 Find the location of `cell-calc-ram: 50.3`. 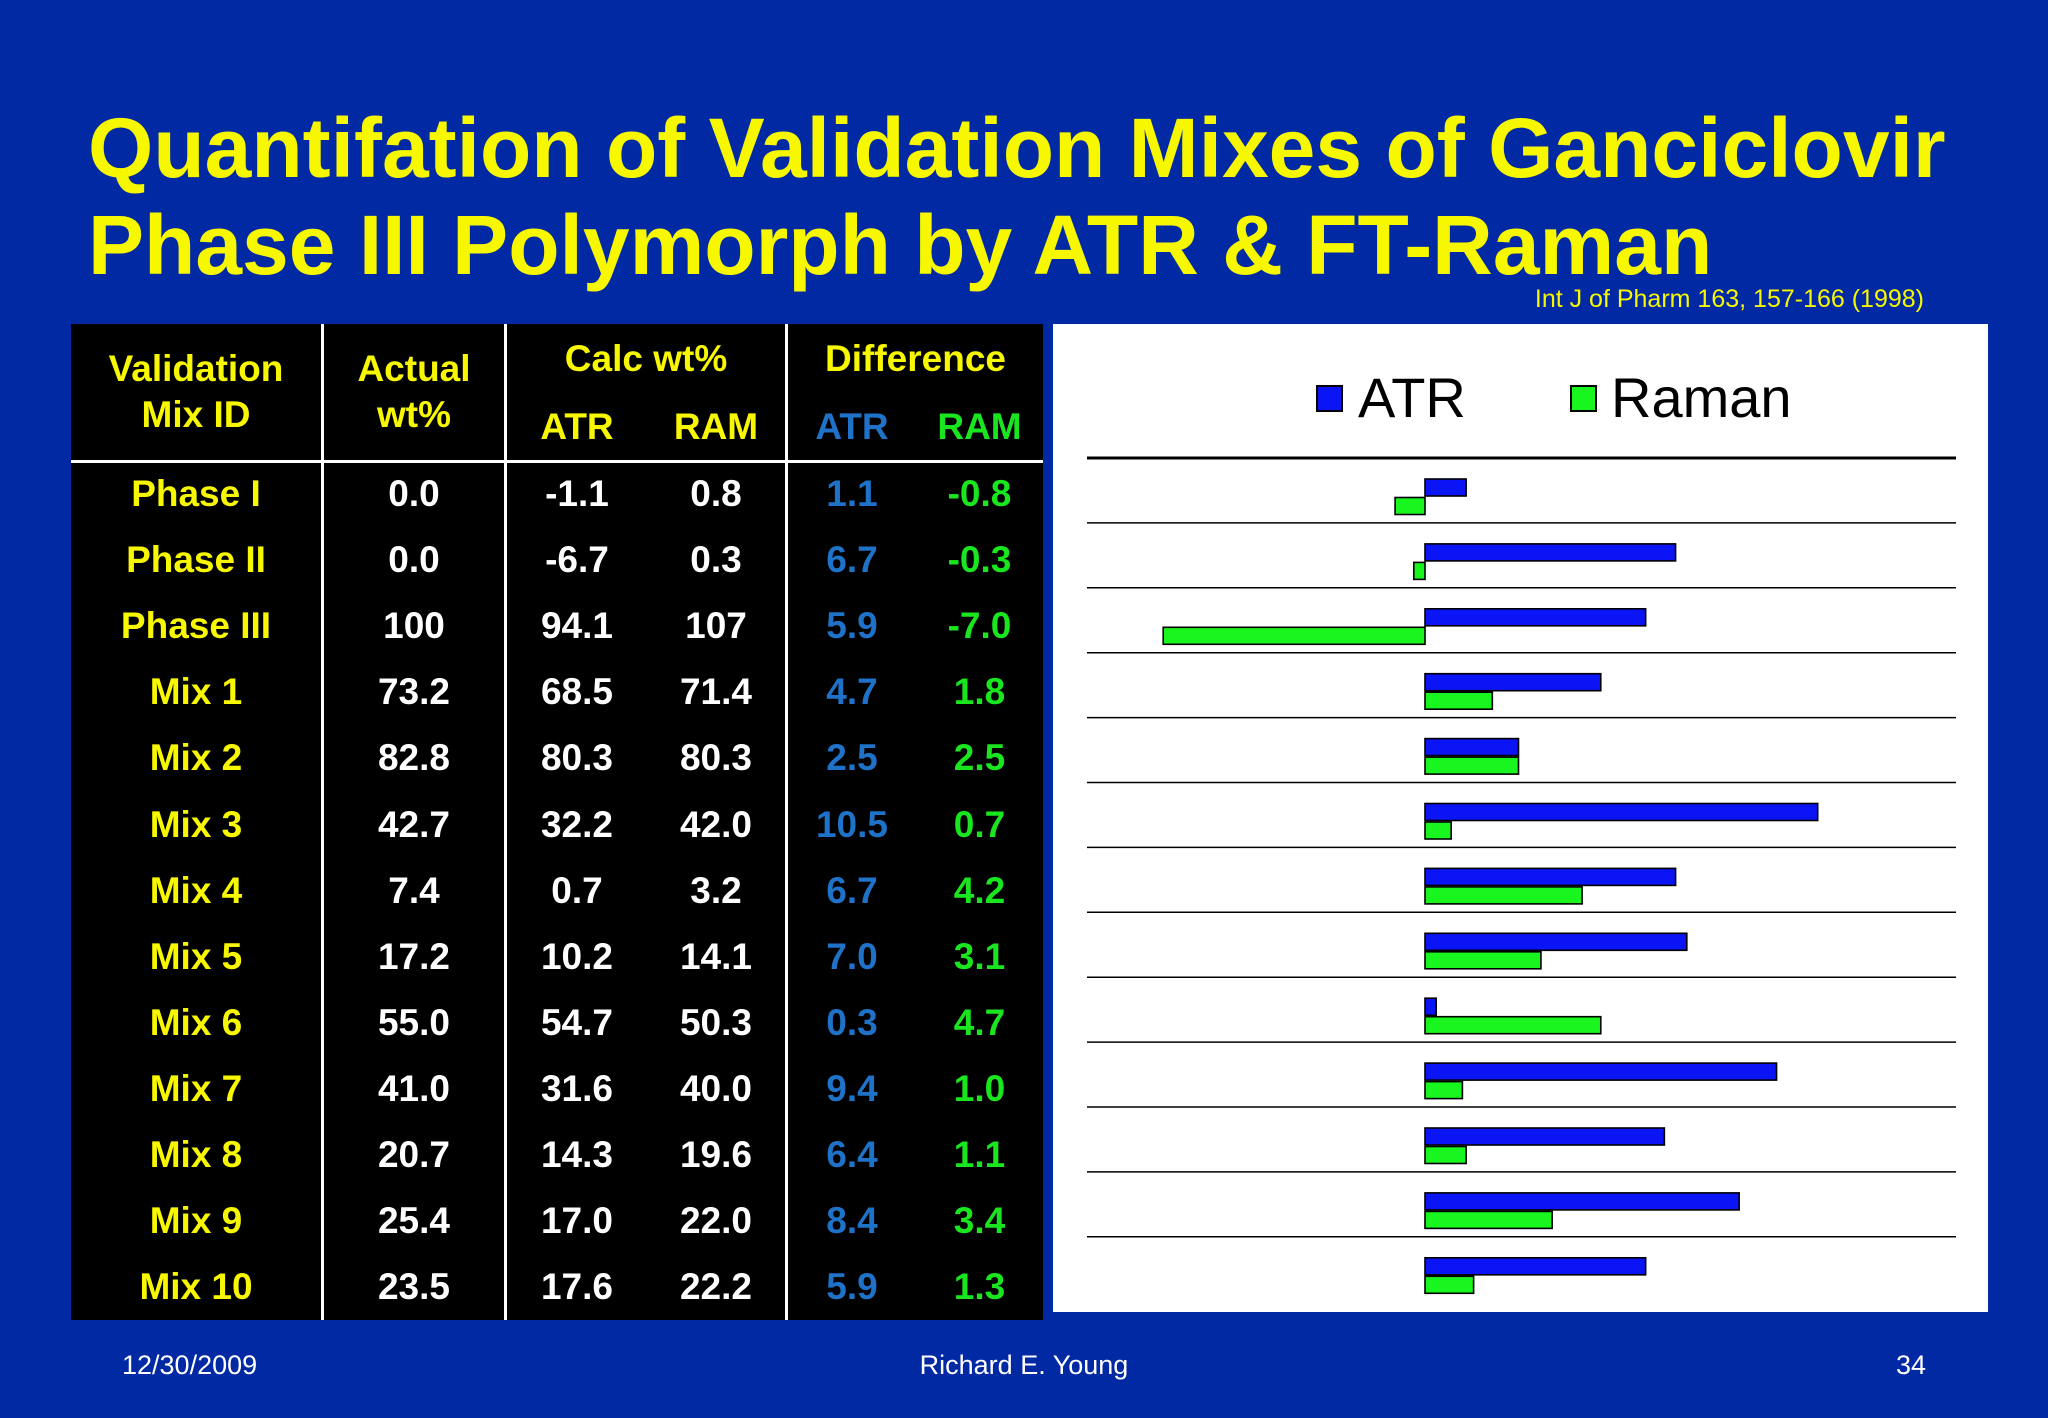

cell-calc-ram: 50.3 is located at coordinates (715, 1022).